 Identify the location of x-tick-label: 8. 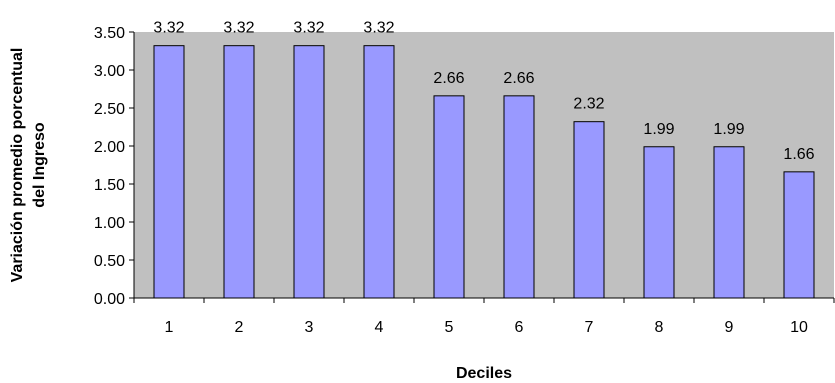
(659, 327).